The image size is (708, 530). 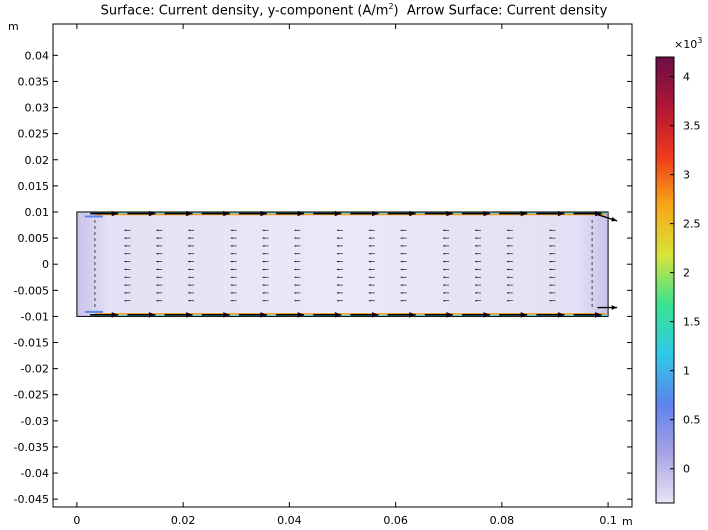 I want to click on arrow-title: Arrow Surface: Current density, so click(x=507, y=11).